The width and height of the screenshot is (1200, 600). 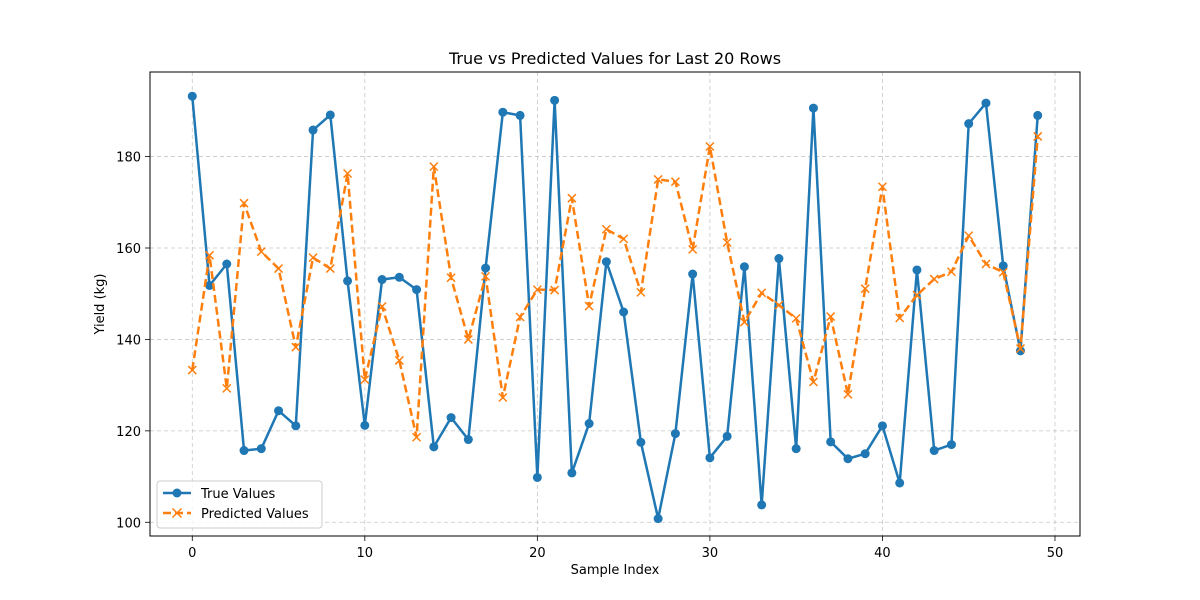 What do you see at coordinates (100, 304) in the screenshot?
I see `y-axis-label: Yield (kg)` at bounding box center [100, 304].